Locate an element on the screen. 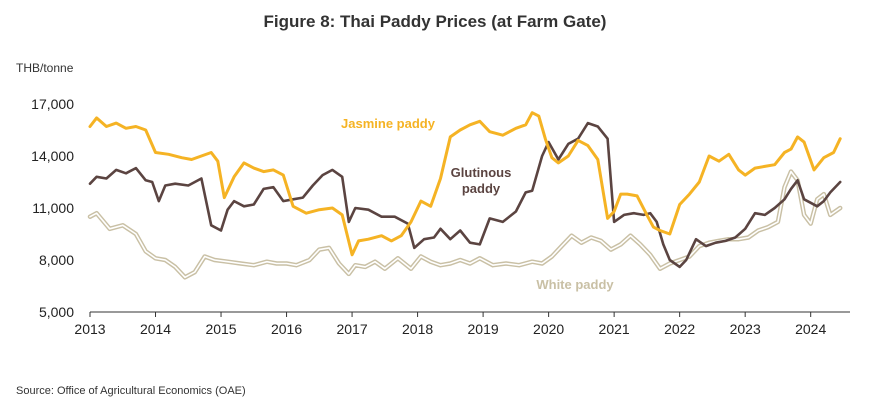 Image resolution: width=870 pixels, height=415 pixels. x-tick-label: 2022 is located at coordinates (679, 329).